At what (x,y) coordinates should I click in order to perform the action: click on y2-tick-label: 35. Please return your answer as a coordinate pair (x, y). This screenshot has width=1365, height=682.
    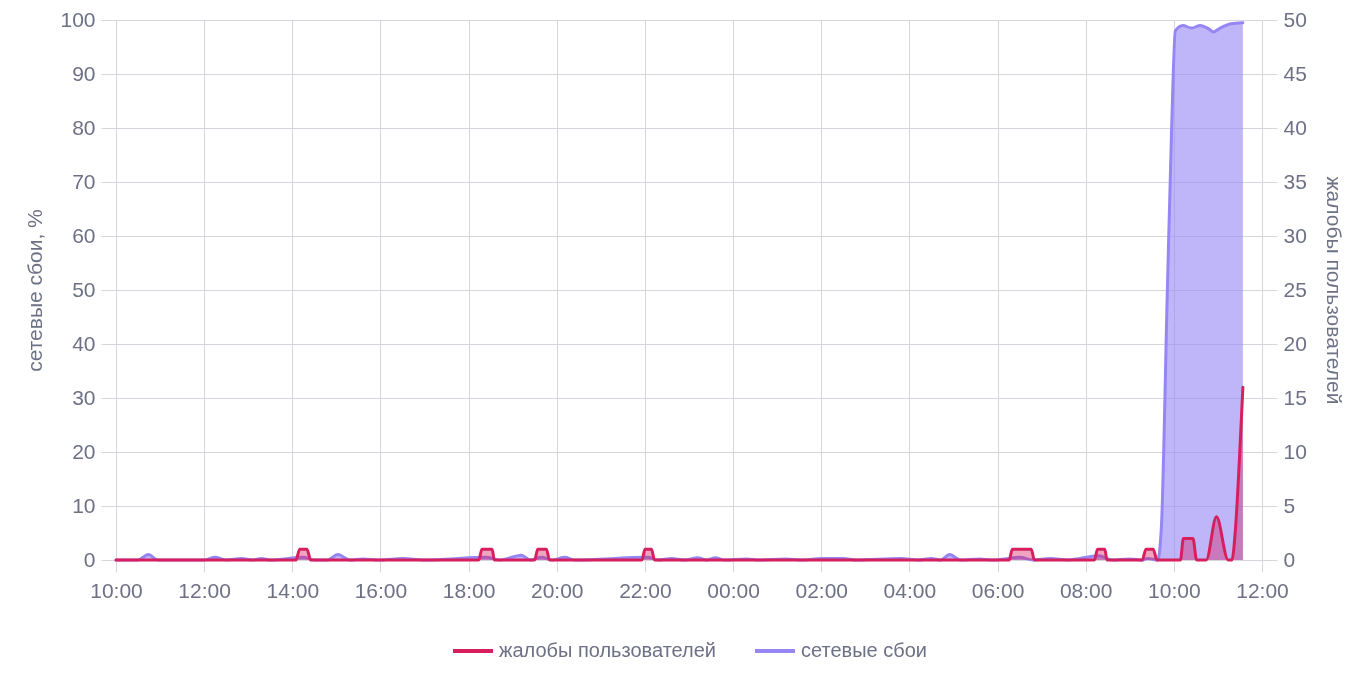
    Looking at the image, I should click on (1295, 181).